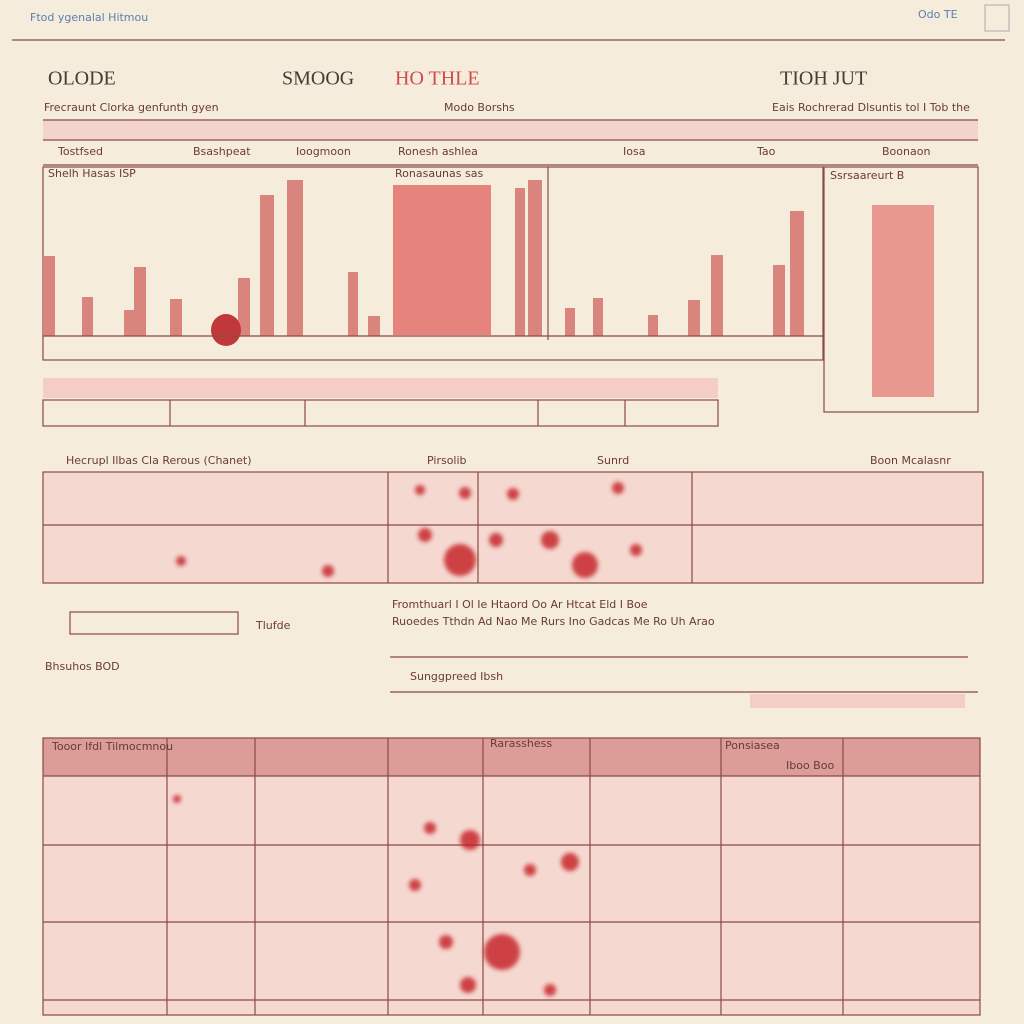  Describe the element at coordinates (634, 151) in the screenshot. I see `column-label: Iosa` at that location.